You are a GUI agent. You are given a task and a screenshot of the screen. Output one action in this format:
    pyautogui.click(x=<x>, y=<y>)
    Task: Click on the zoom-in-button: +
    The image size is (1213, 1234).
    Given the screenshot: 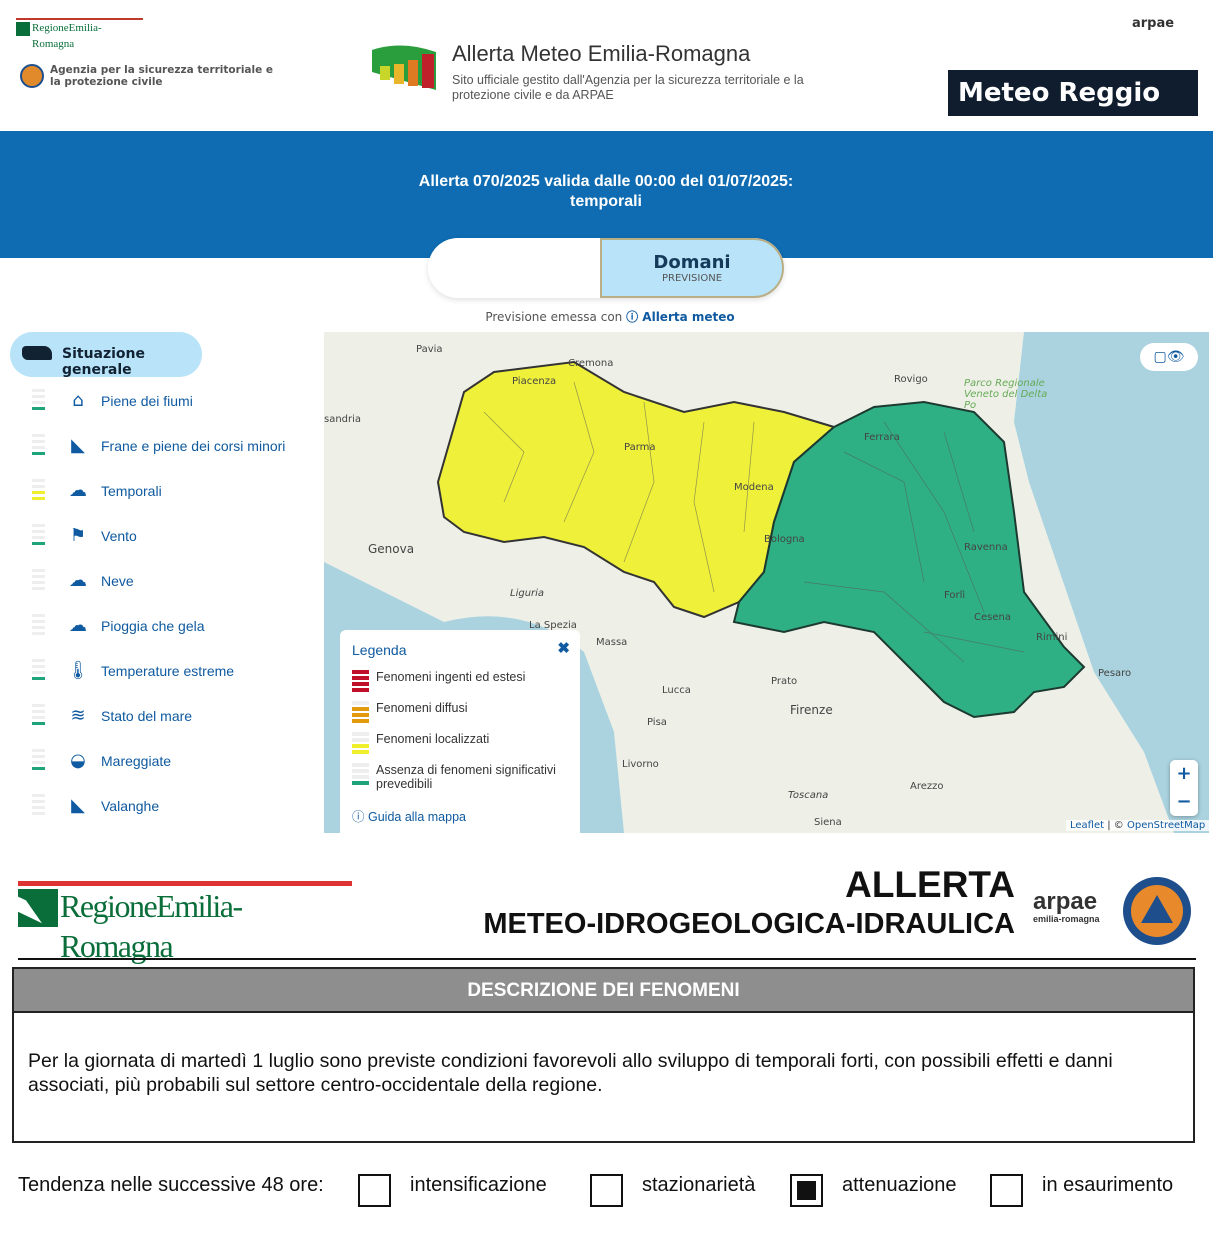 What is the action you would take?
    pyautogui.click(x=1184, y=773)
    